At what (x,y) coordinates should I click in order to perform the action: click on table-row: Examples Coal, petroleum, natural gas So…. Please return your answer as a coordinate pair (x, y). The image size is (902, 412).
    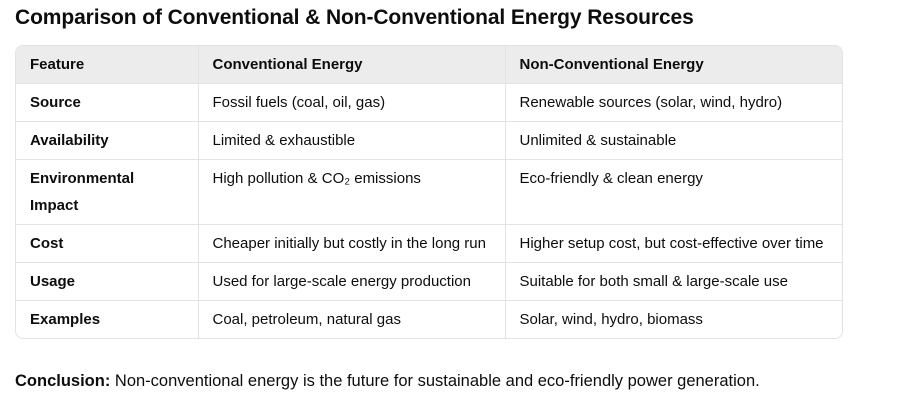
    Looking at the image, I should click on (429, 319).